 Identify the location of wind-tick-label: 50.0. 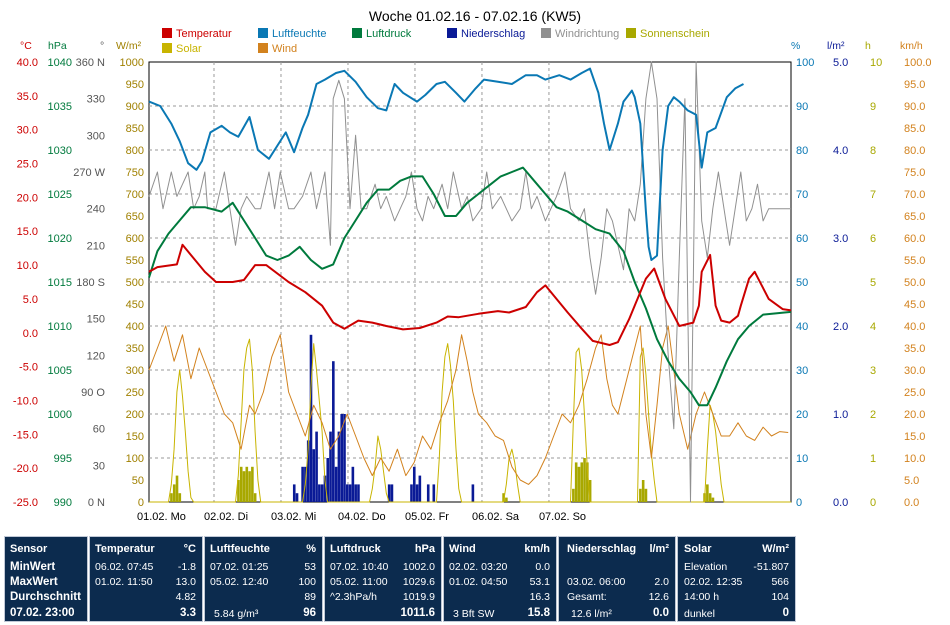
(914, 283).